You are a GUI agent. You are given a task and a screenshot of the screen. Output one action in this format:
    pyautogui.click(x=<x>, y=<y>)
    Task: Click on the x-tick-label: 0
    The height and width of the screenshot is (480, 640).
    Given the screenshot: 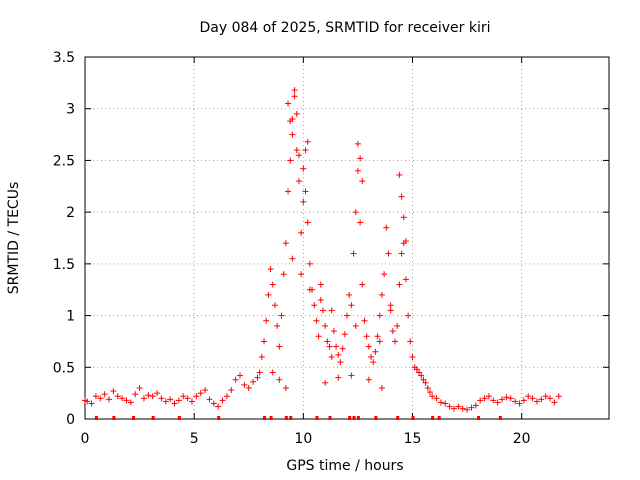 What is the action you would take?
    pyautogui.click(x=85, y=439)
    